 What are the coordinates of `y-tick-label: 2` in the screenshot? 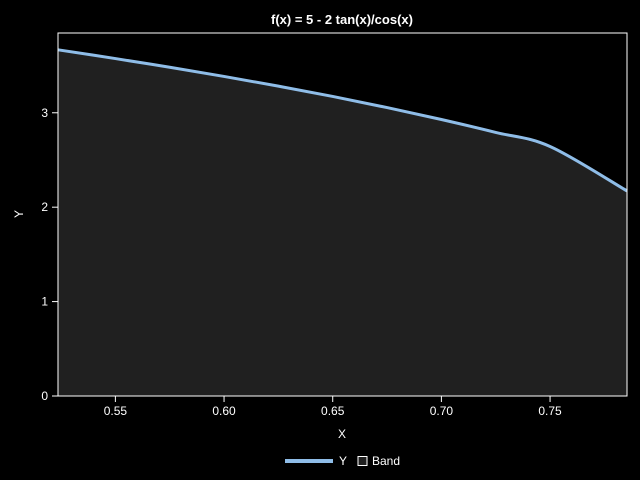 It's located at (44, 207).